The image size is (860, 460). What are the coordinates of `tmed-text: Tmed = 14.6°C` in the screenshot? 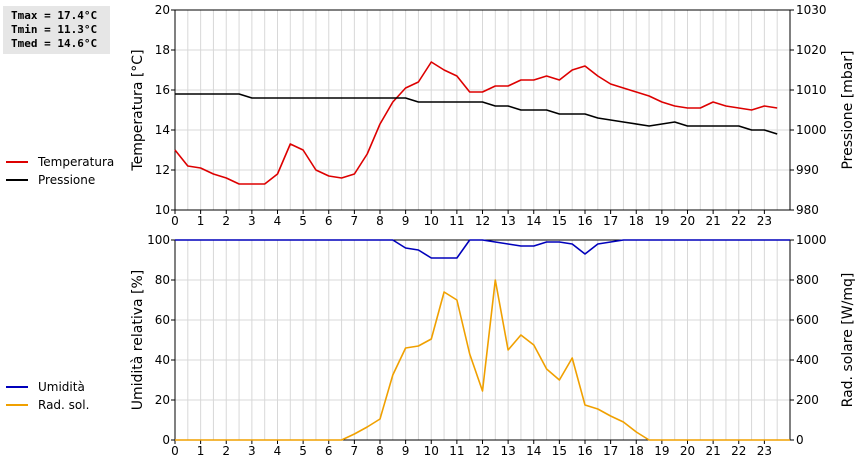 It's located at (54, 43).